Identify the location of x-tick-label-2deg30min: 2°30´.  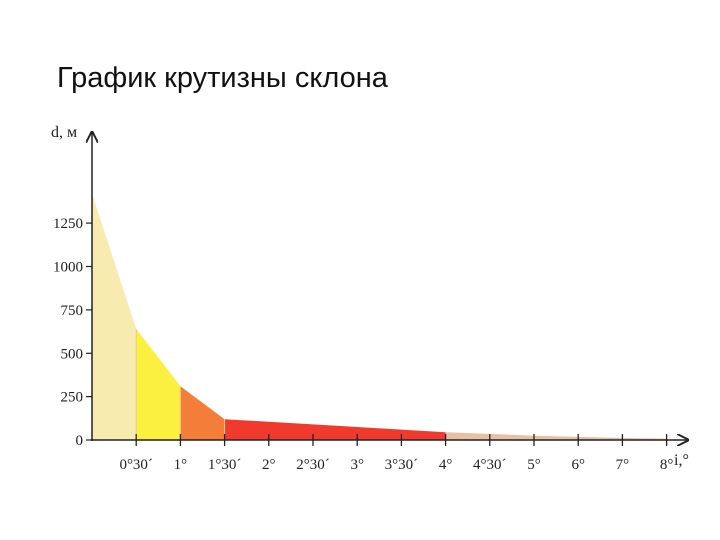
(313, 465).